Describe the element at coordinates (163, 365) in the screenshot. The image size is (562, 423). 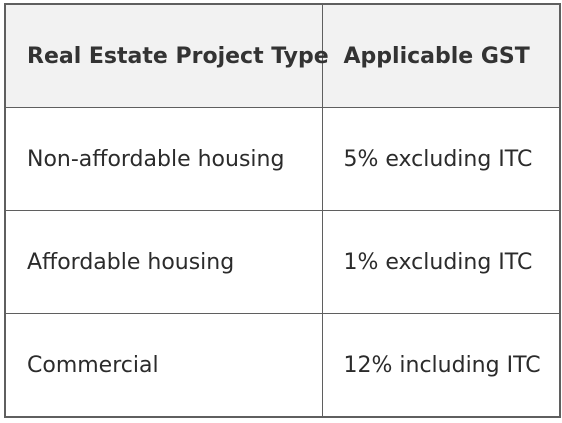
I see `cell-project-type: Commercial` at that location.